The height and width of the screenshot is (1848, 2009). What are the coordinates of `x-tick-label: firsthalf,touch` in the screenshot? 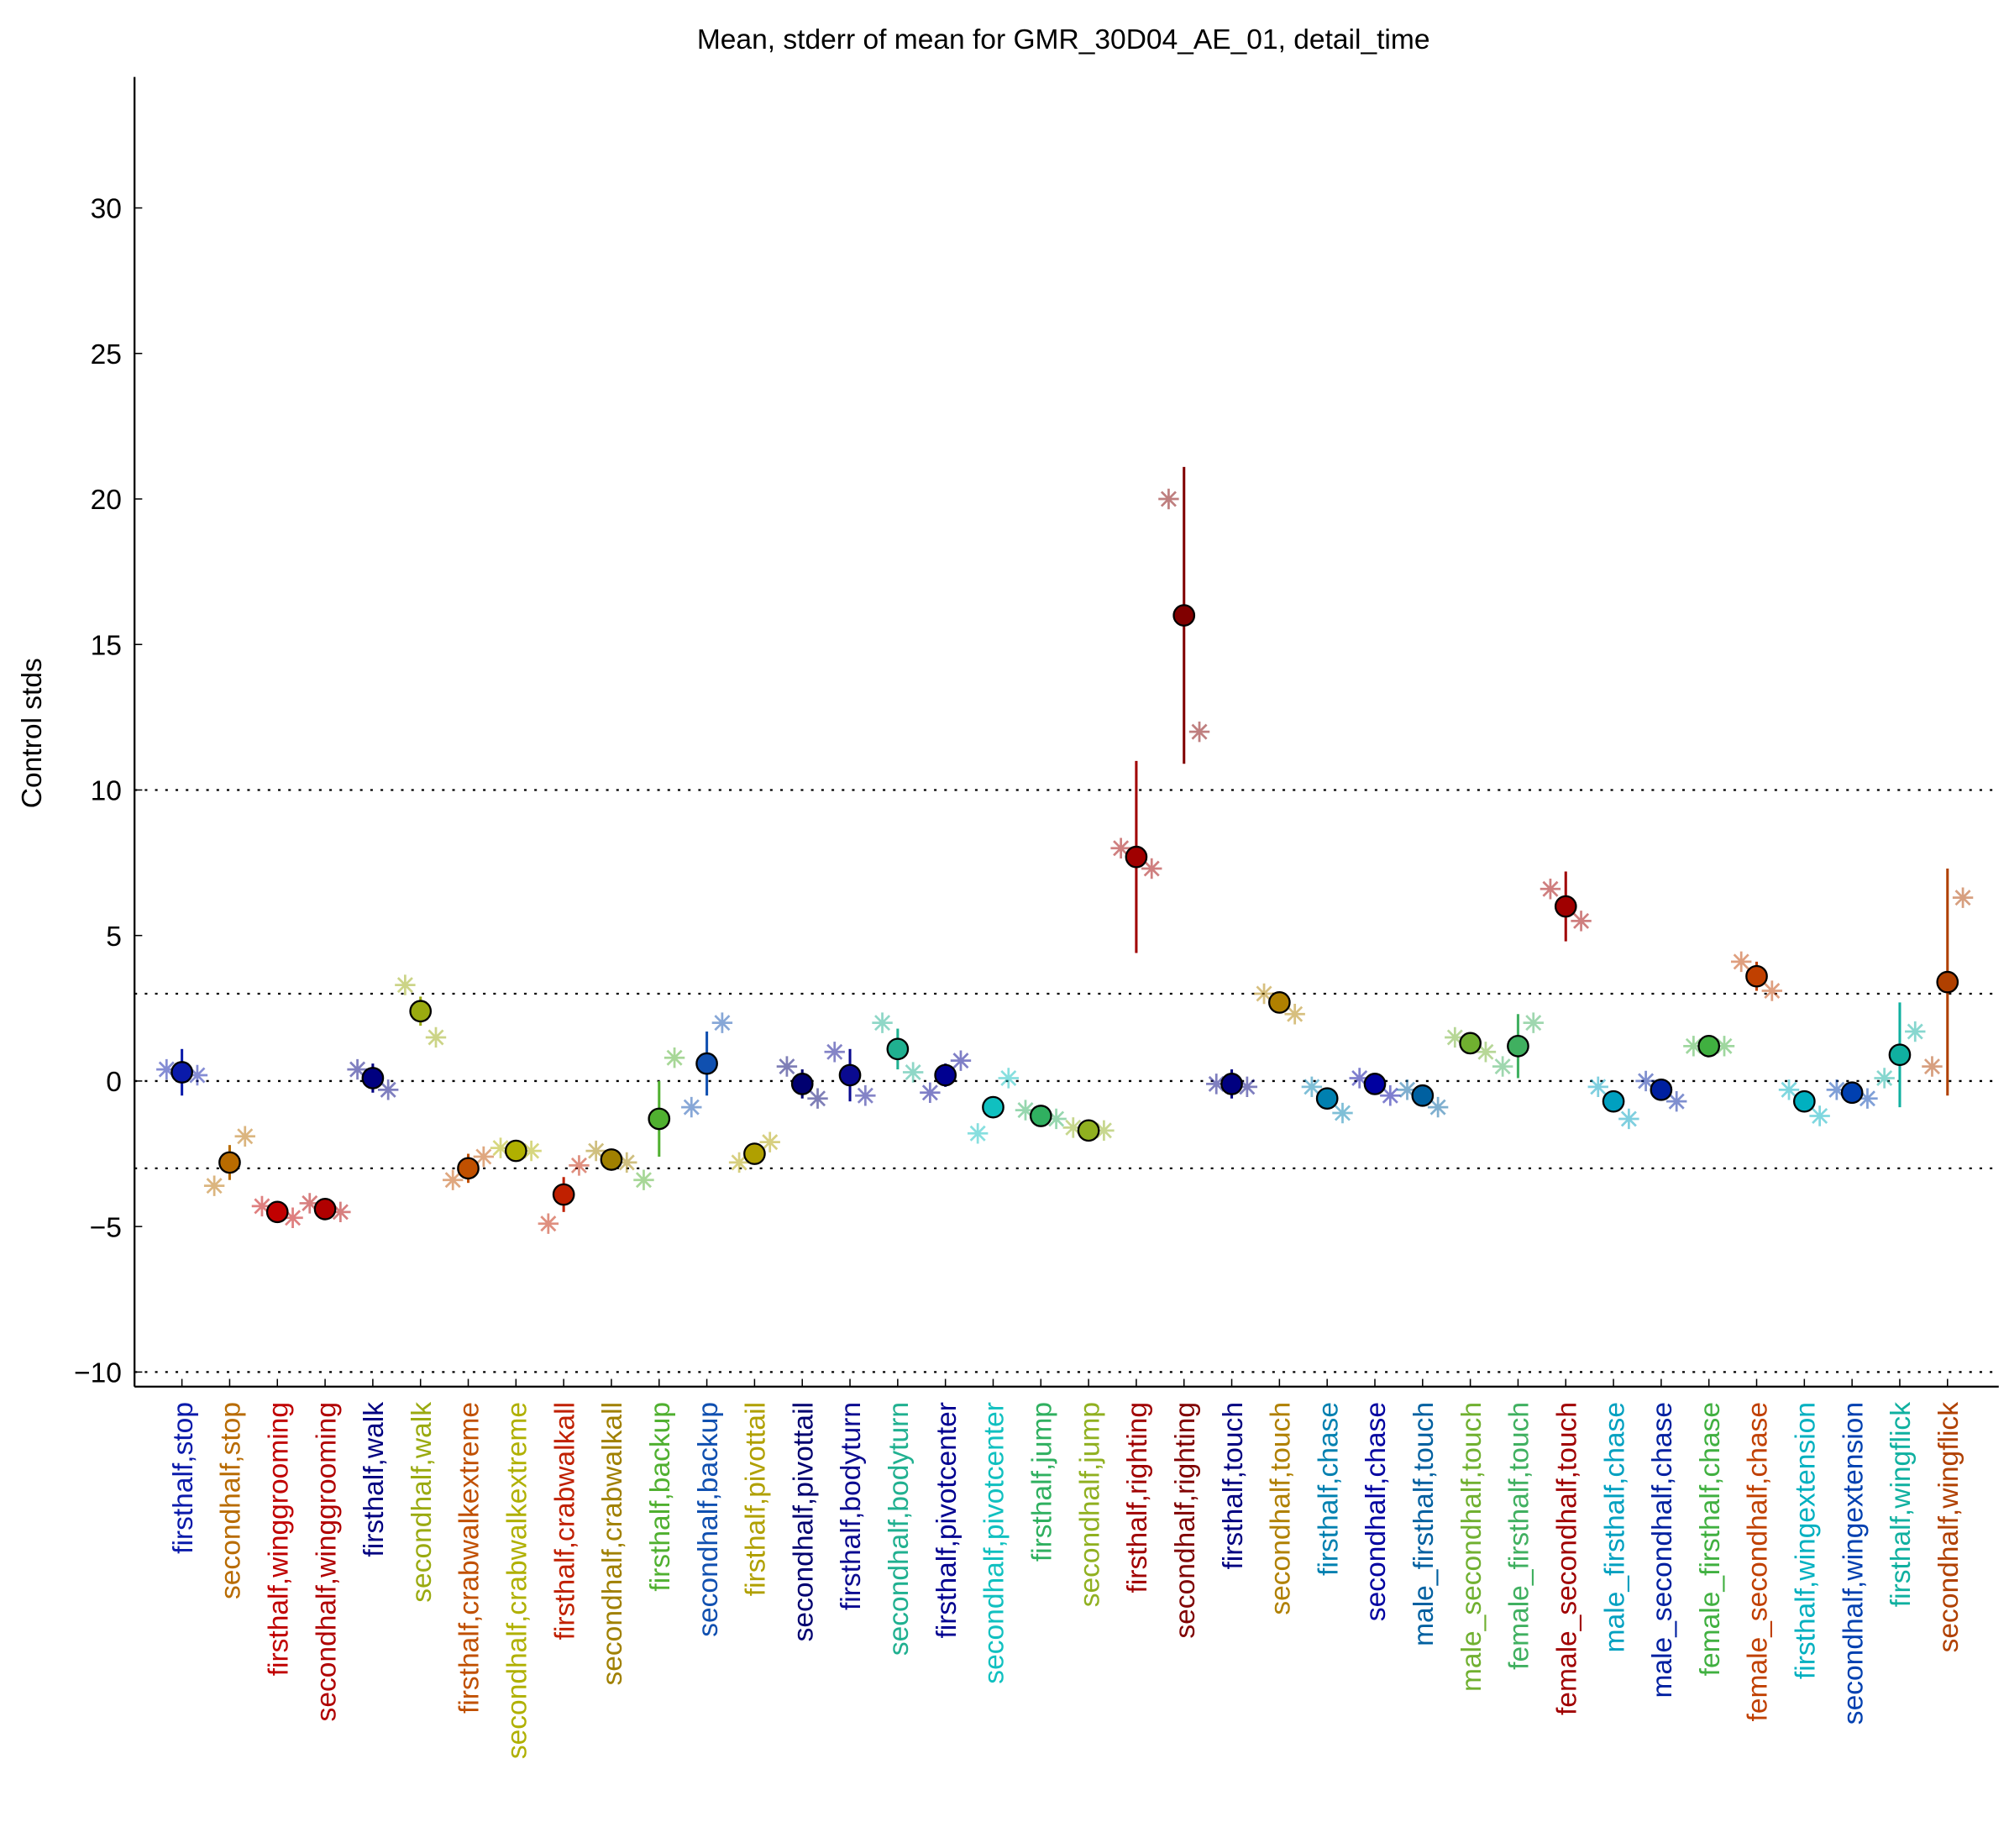 It's located at (1233, 1486).